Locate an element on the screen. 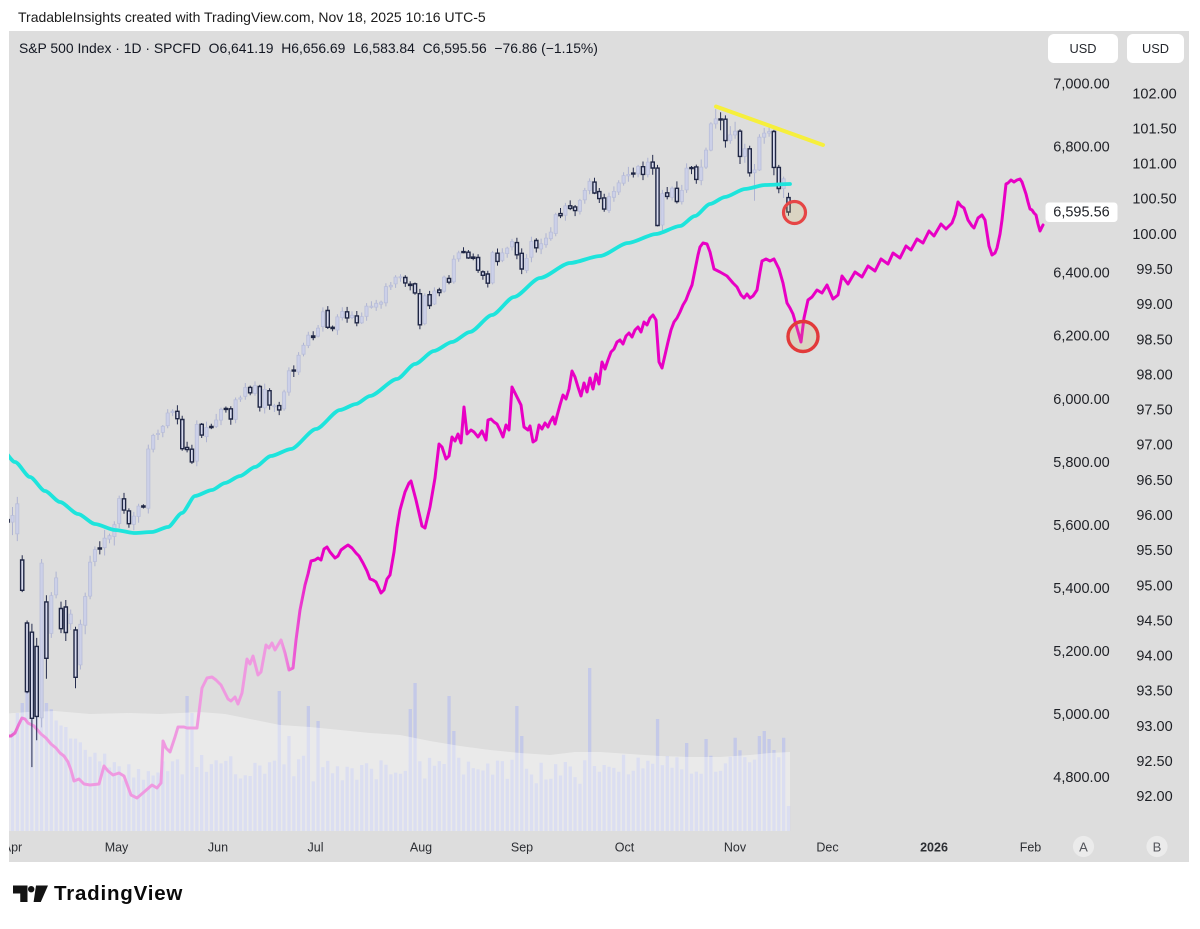 The width and height of the screenshot is (1200, 929). svg-text: 97.50 is located at coordinates (1154, 411).